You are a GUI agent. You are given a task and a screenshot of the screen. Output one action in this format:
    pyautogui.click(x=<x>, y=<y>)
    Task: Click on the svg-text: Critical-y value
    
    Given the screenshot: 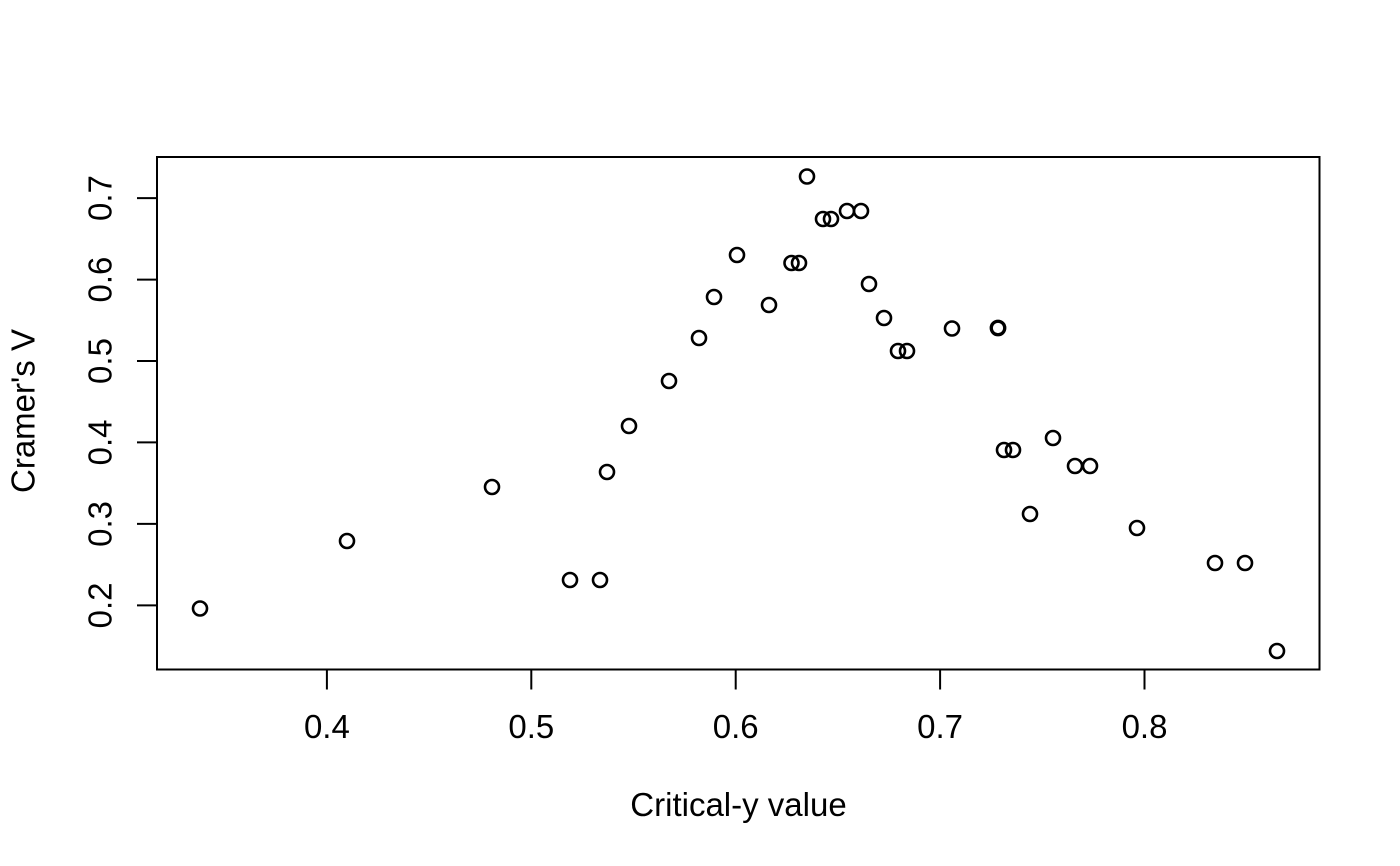 What is the action you would take?
    pyautogui.click(x=738, y=804)
    